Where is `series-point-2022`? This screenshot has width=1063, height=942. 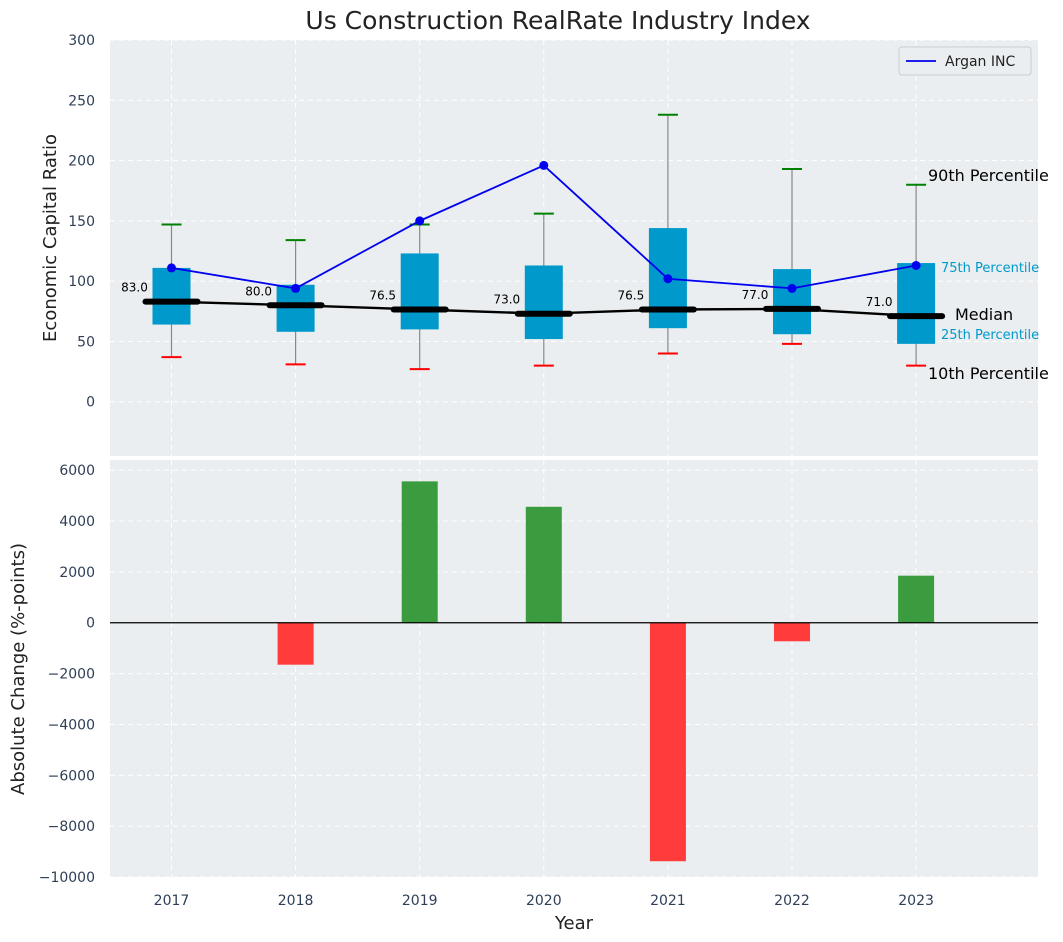
series-point-2022 is located at coordinates (792, 288).